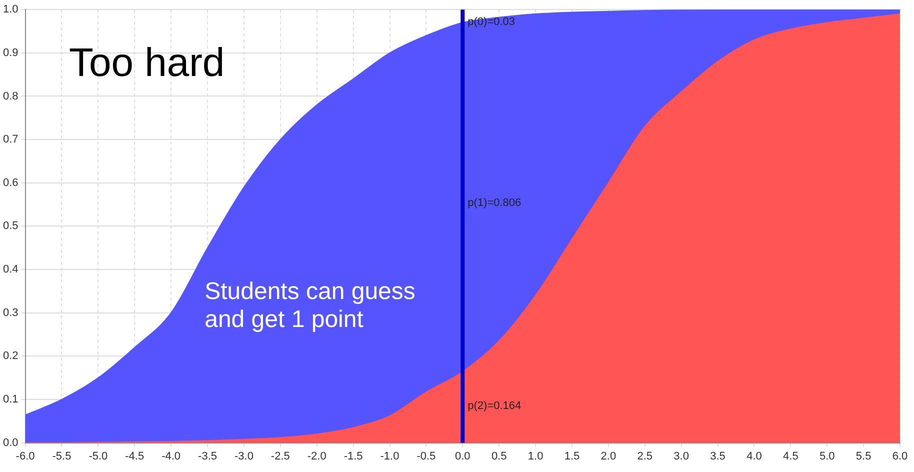  What do you see at coordinates (572, 456) in the screenshot?
I see `x-tick-label: 1.5` at bounding box center [572, 456].